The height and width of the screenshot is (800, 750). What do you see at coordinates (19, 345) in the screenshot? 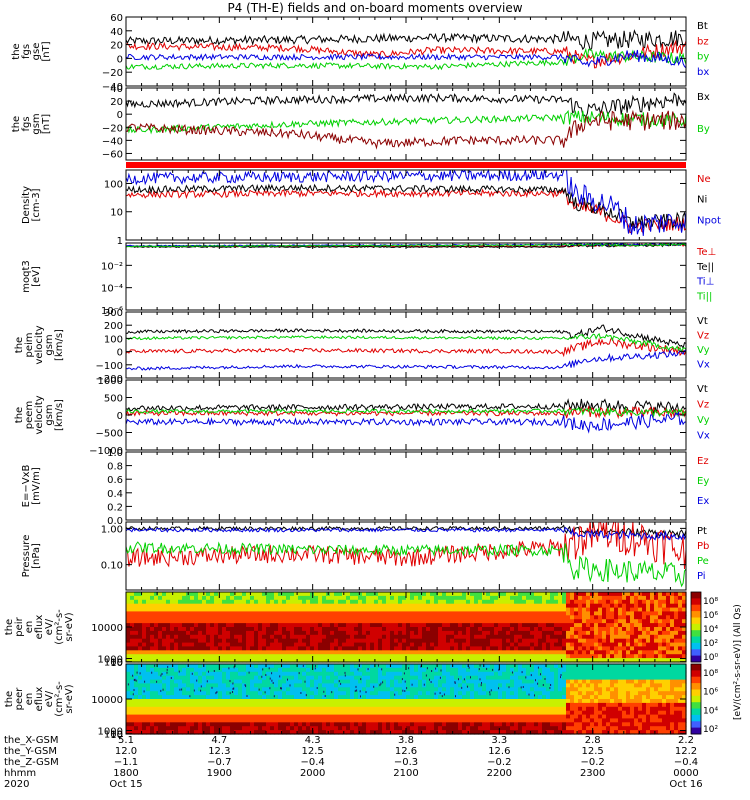
I see `y-axis-label-line: the` at bounding box center [19, 345].